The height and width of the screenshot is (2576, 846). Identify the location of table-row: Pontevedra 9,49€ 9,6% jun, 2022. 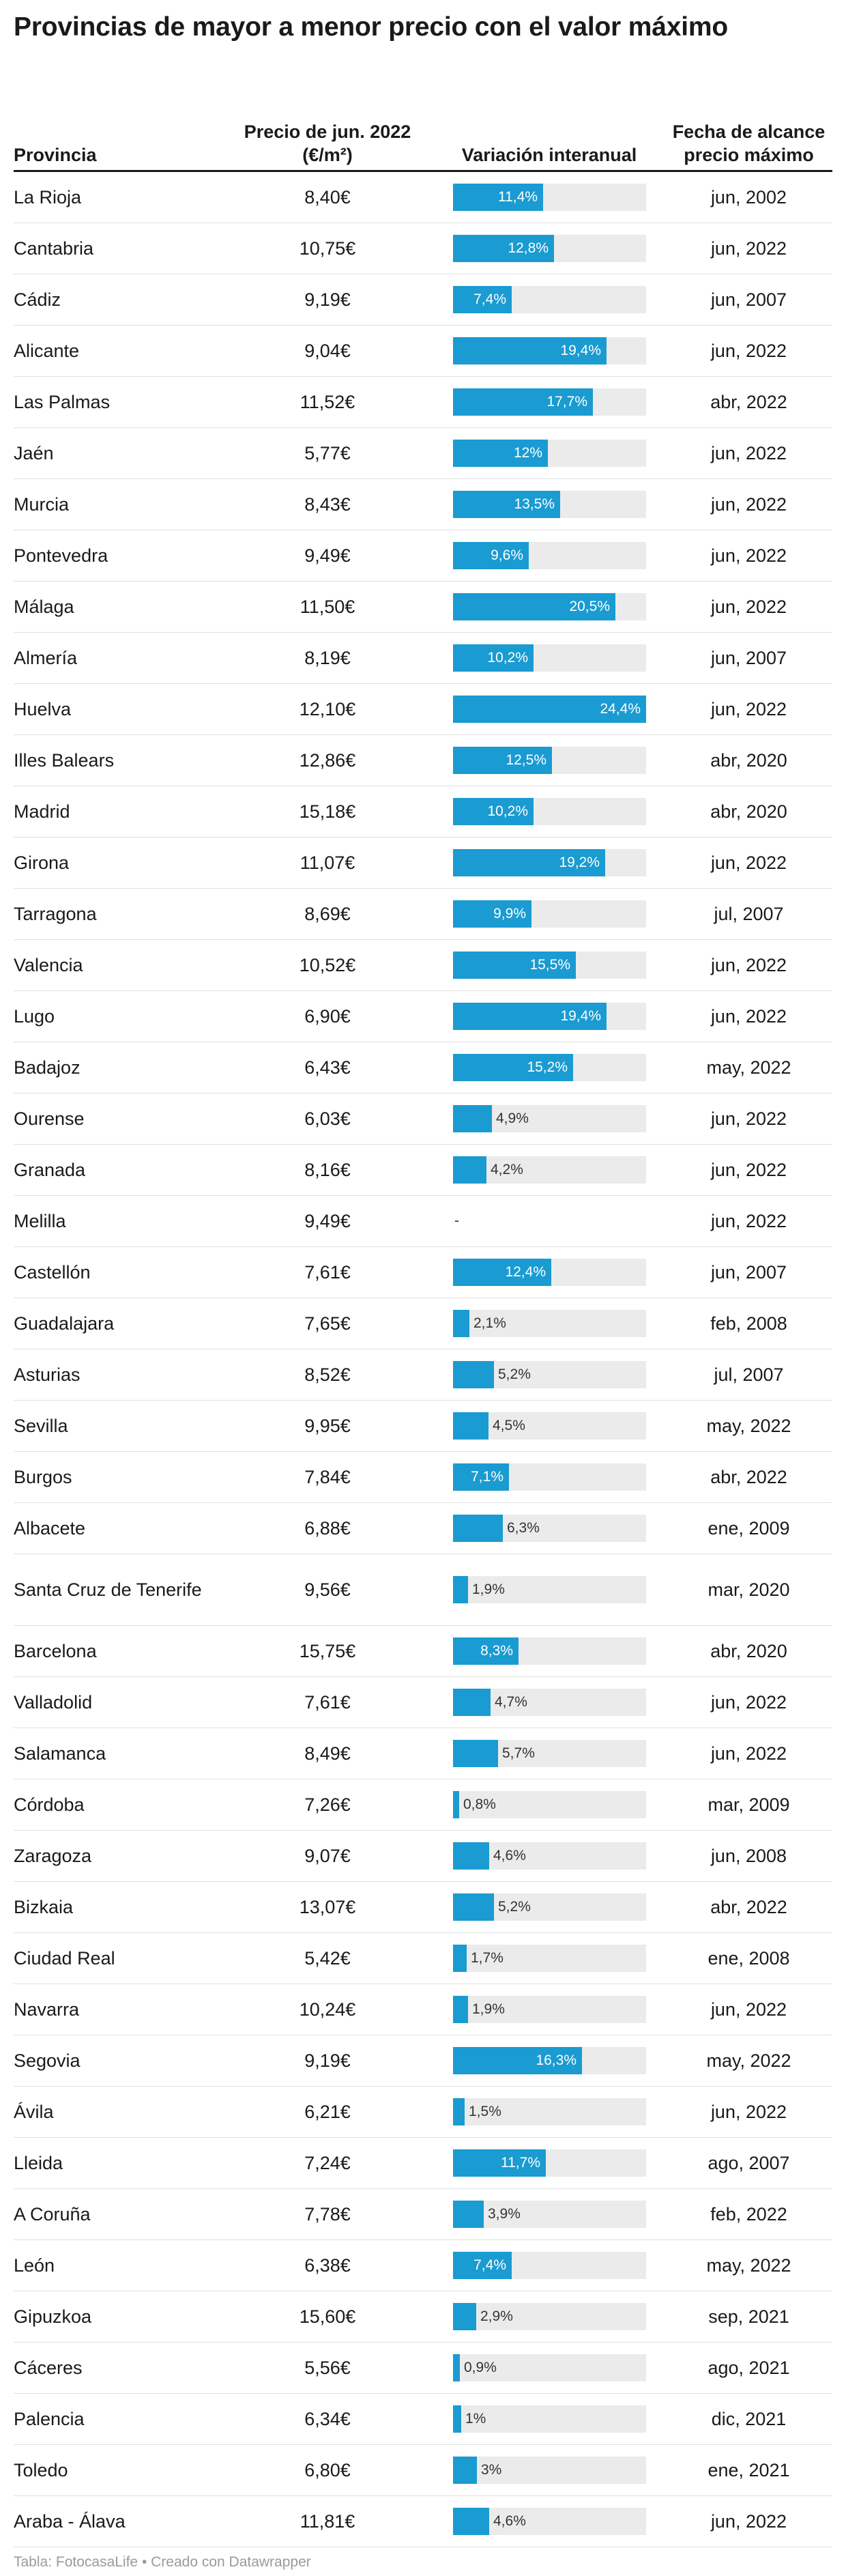
(423, 556).